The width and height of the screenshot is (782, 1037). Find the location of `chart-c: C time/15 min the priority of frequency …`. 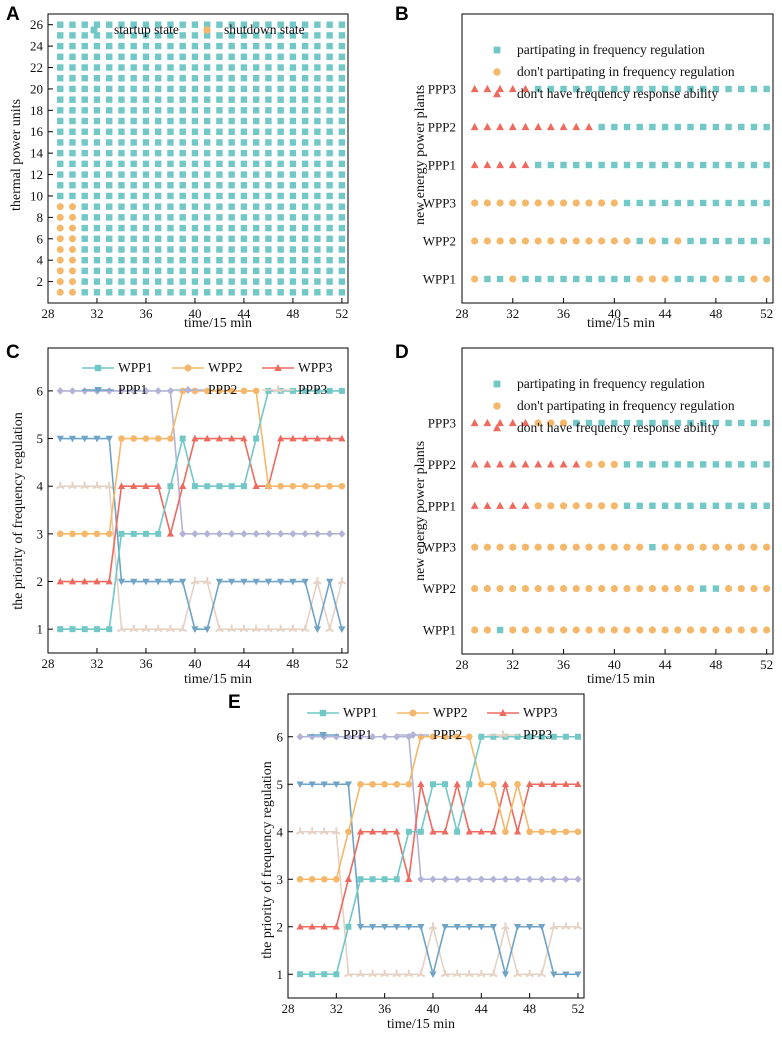

chart-c: C time/15 min the priority of frequency … is located at coordinates (177, 514).